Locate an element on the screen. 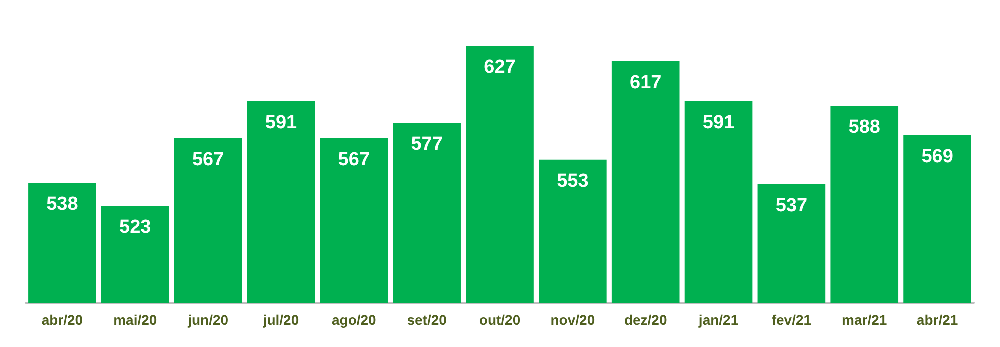 The image size is (1000, 347). x-tick-label: ago/20 is located at coordinates (354, 320).